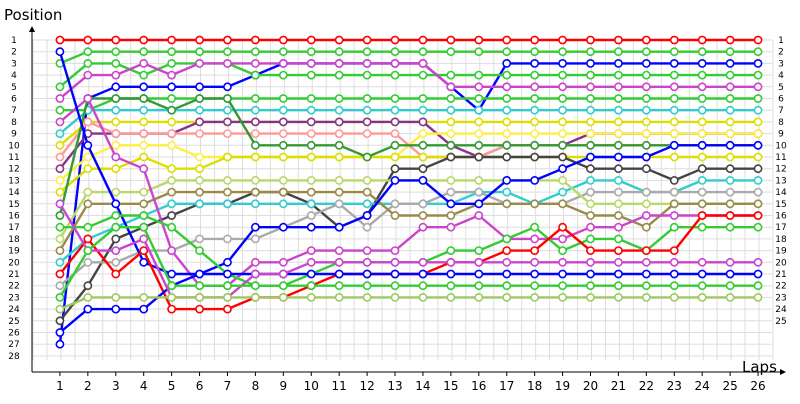  Describe the element at coordinates (702, 386) in the screenshot. I see `x-tick-label: 24` at that location.